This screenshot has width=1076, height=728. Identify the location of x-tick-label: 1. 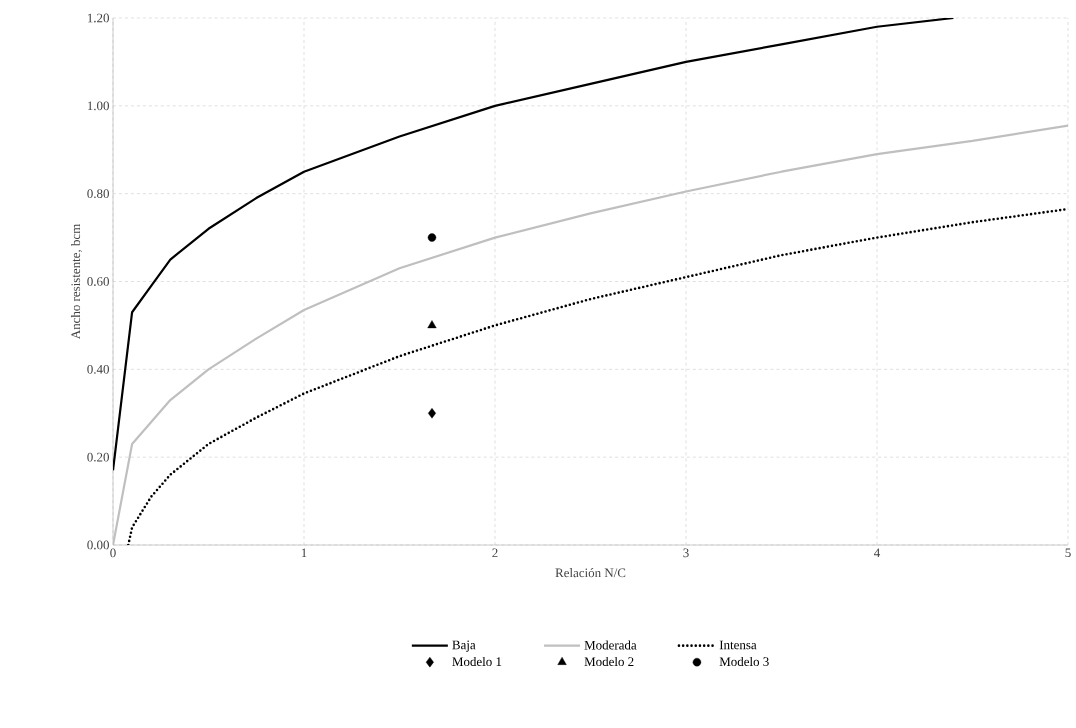
(304, 553).